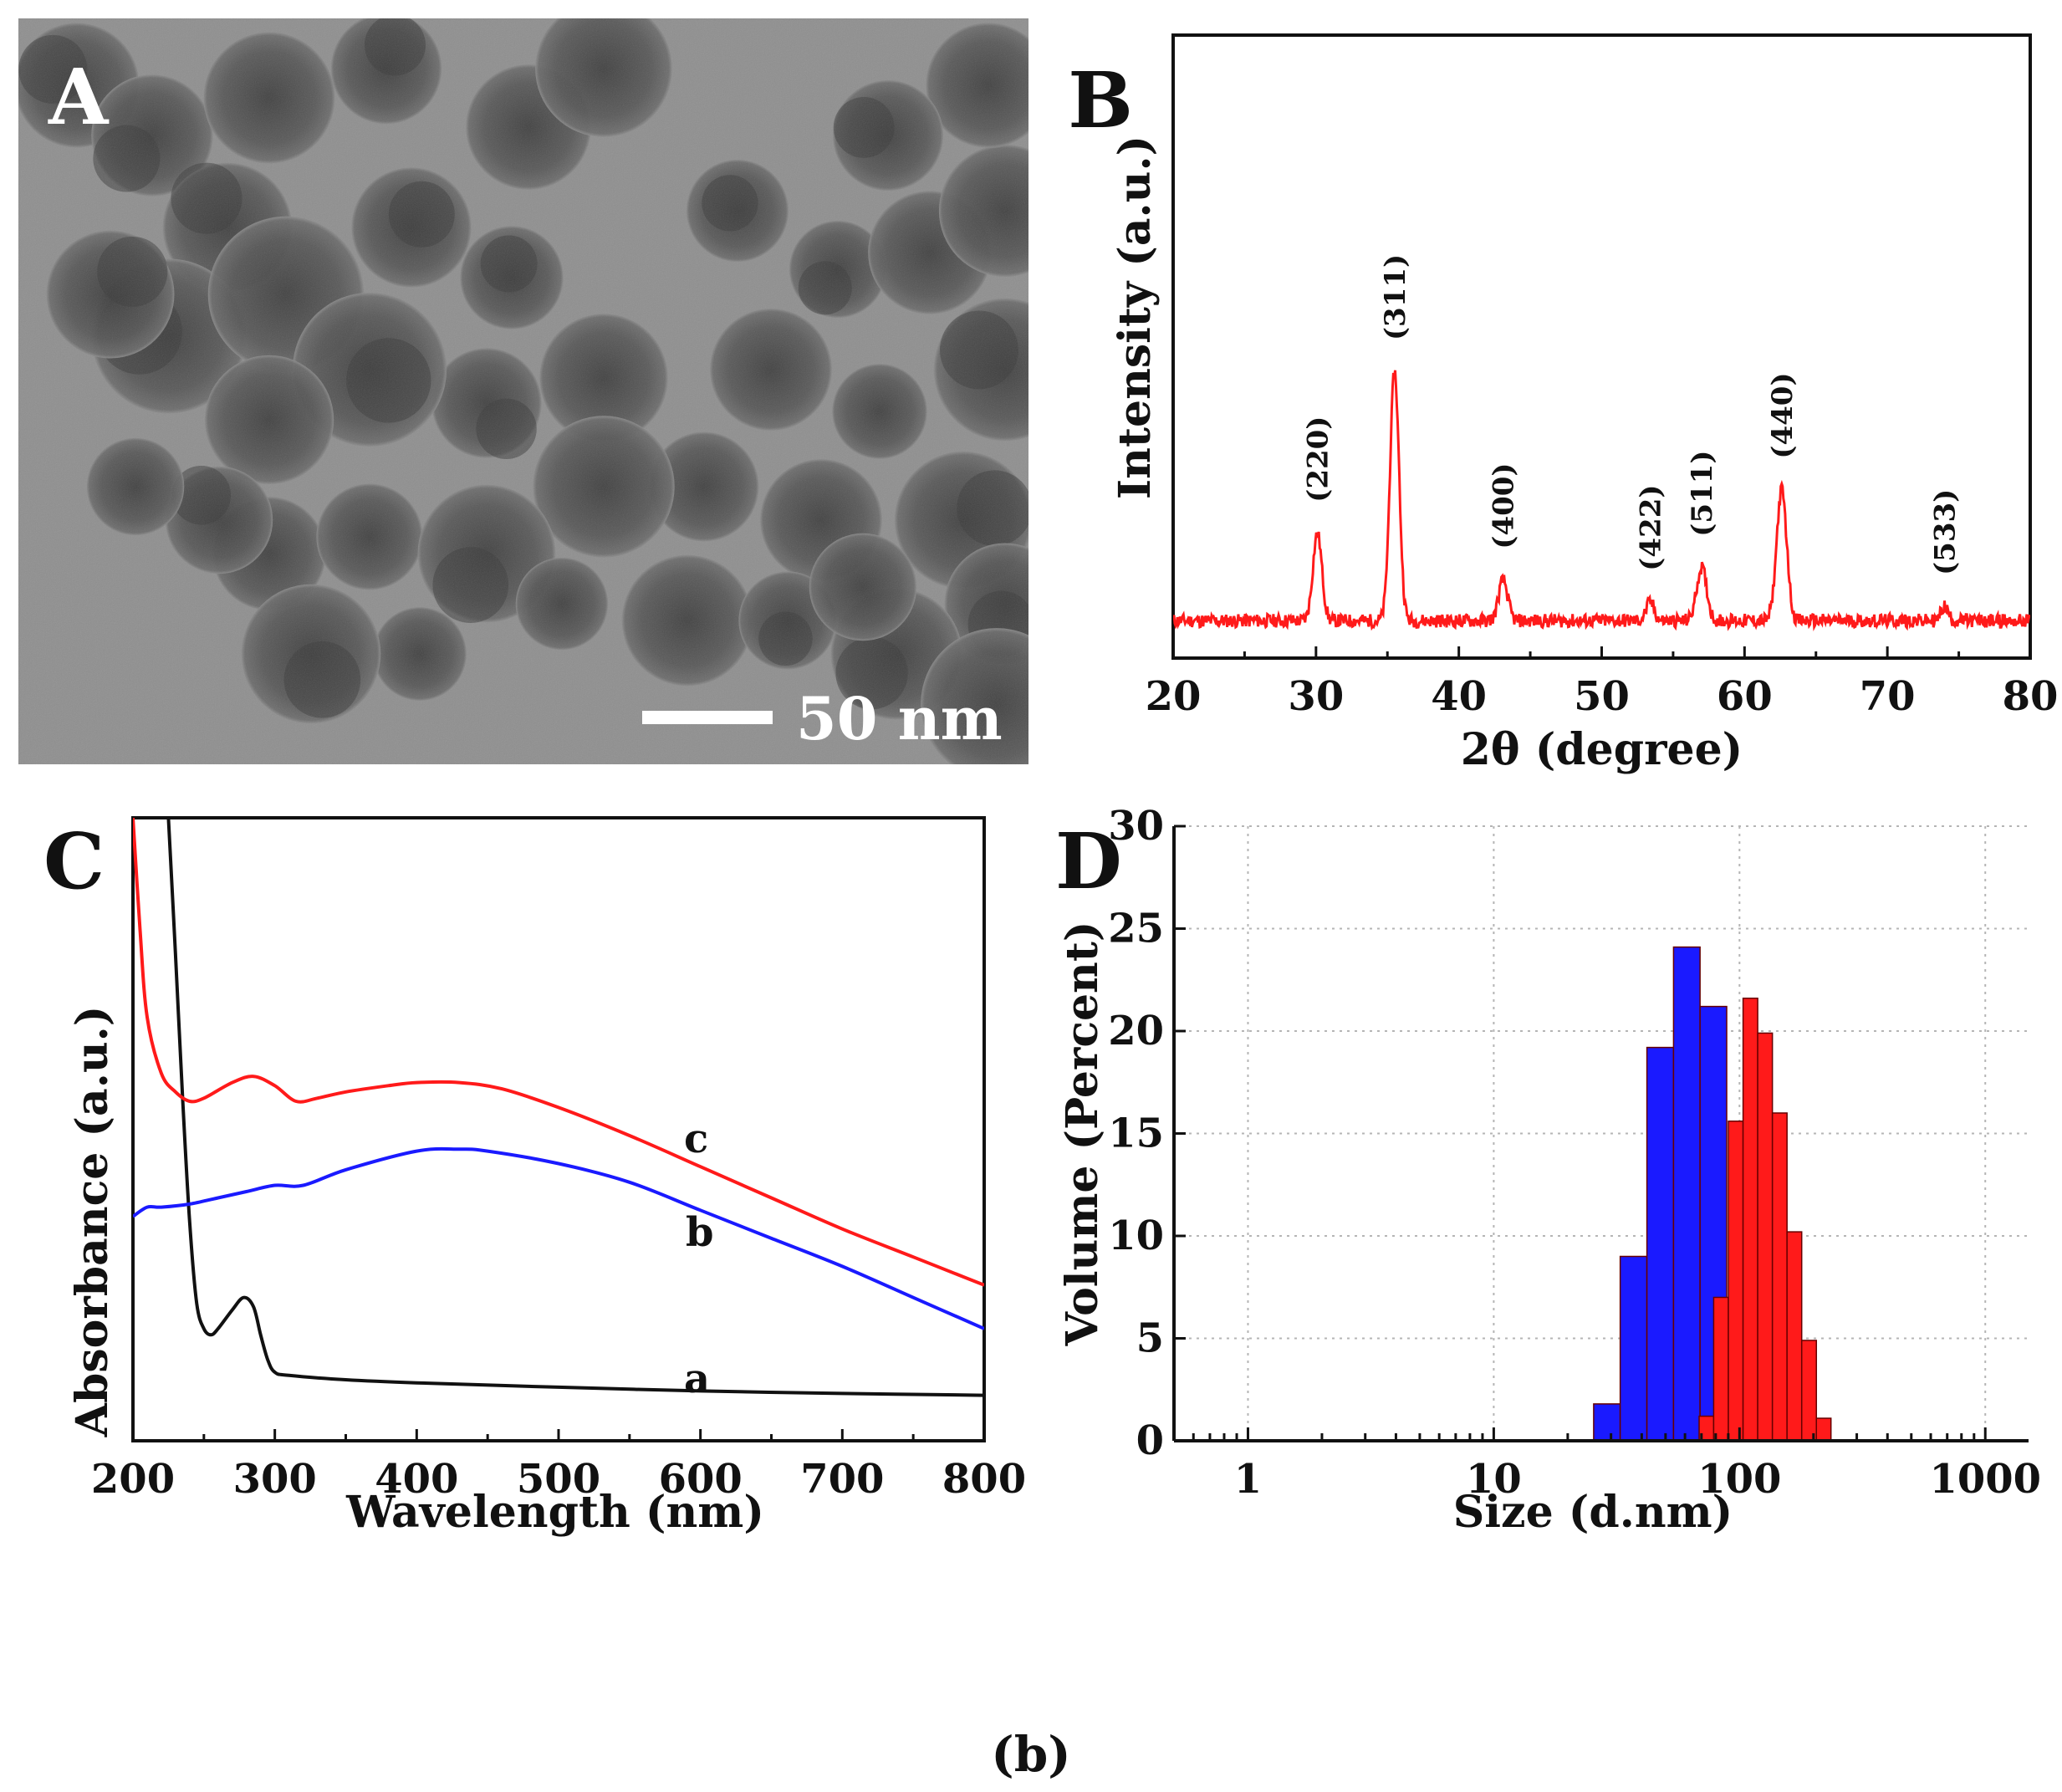  What do you see at coordinates (1702, 494) in the screenshot?
I see `peak-label: (511)` at bounding box center [1702, 494].